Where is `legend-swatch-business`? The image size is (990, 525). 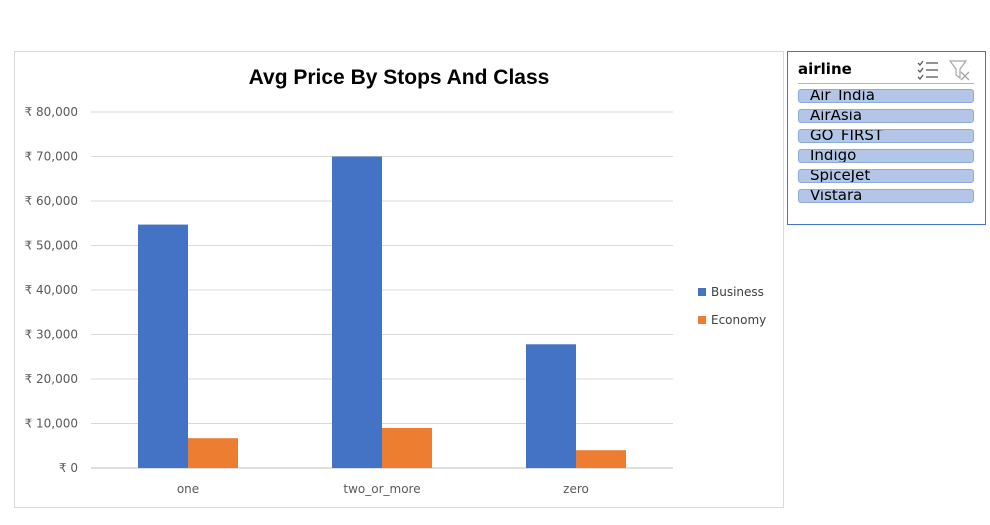
legend-swatch-business is located at coordinates (702, 292).